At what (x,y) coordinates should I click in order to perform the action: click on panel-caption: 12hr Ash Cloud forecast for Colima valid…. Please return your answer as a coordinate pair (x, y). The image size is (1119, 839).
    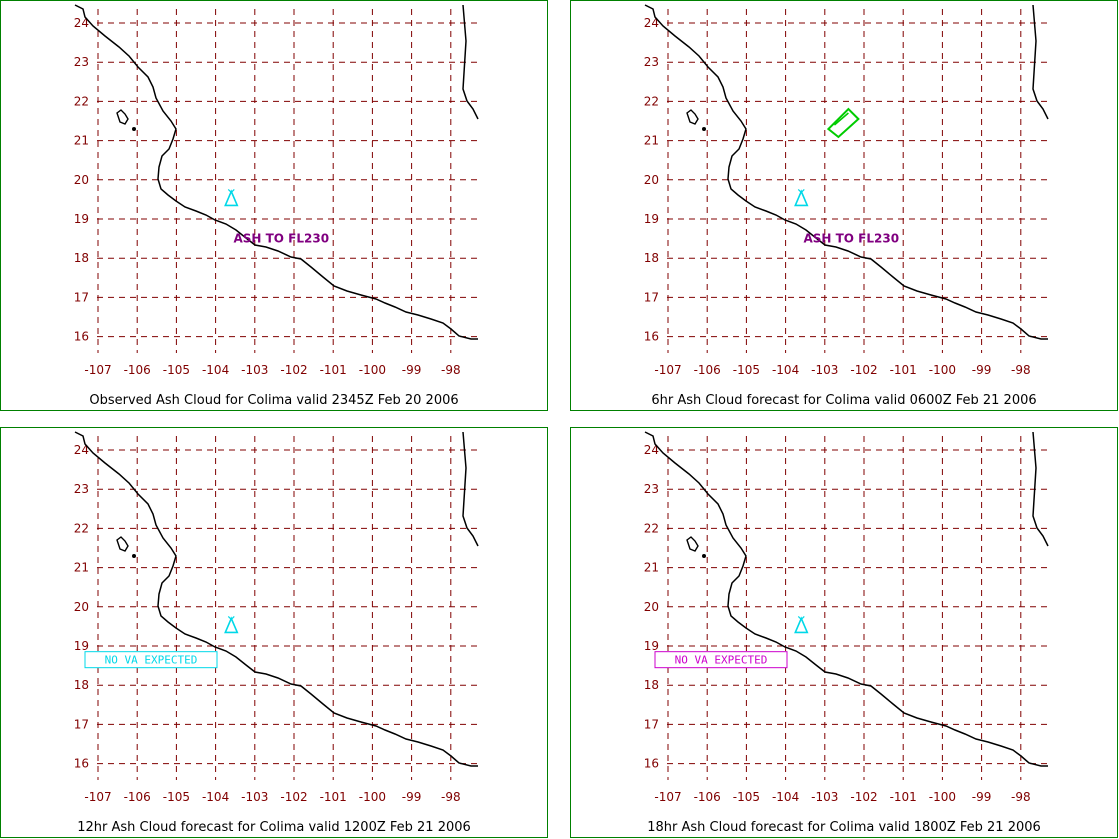
    Looking at the image, I should click on (274, 827).